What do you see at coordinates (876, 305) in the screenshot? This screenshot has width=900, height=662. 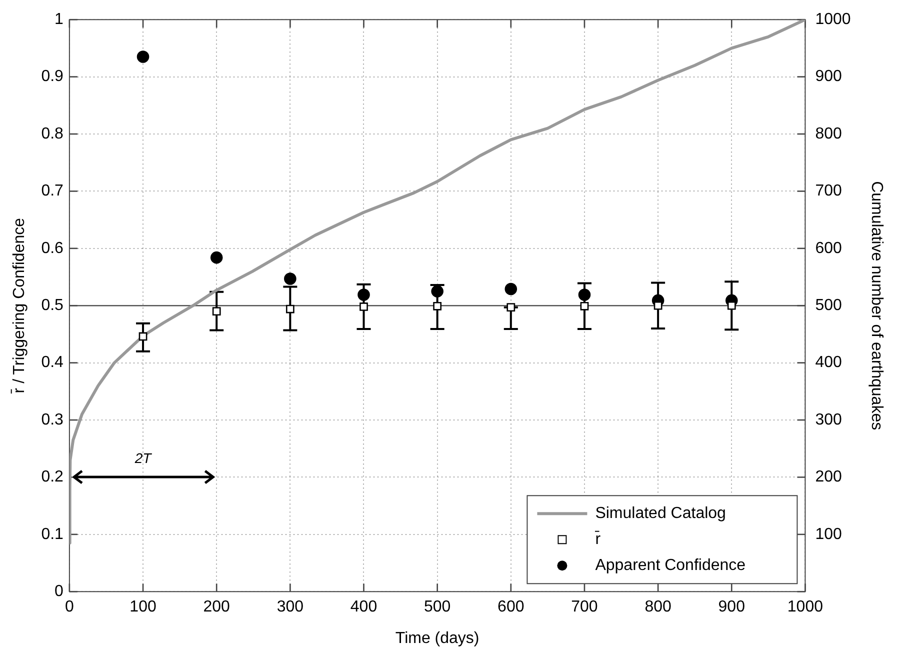 I see `y2-axis-title: Cumulative number of earthquakes` at bounding box center [876, 305].